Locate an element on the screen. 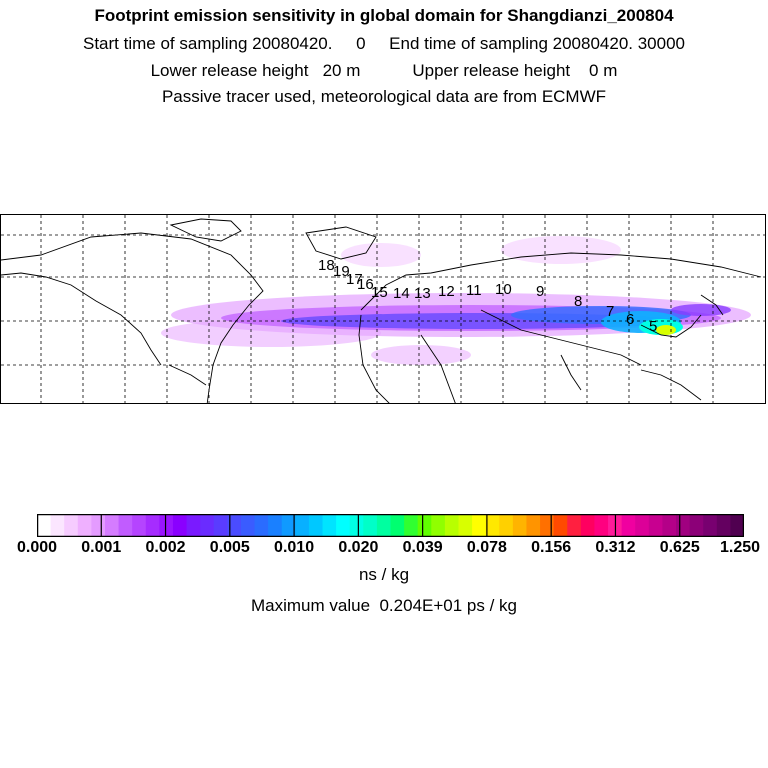 This screenshot has width=768, height=768. colorbar-swatches is located at coordinates (390, 525).